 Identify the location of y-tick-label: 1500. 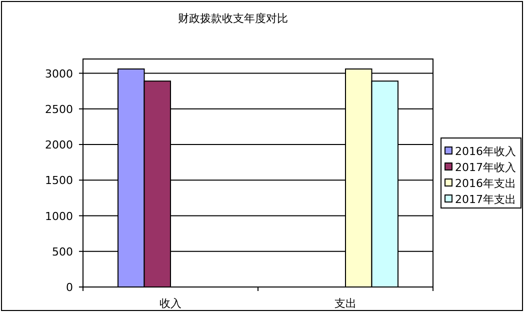
(59, 181).